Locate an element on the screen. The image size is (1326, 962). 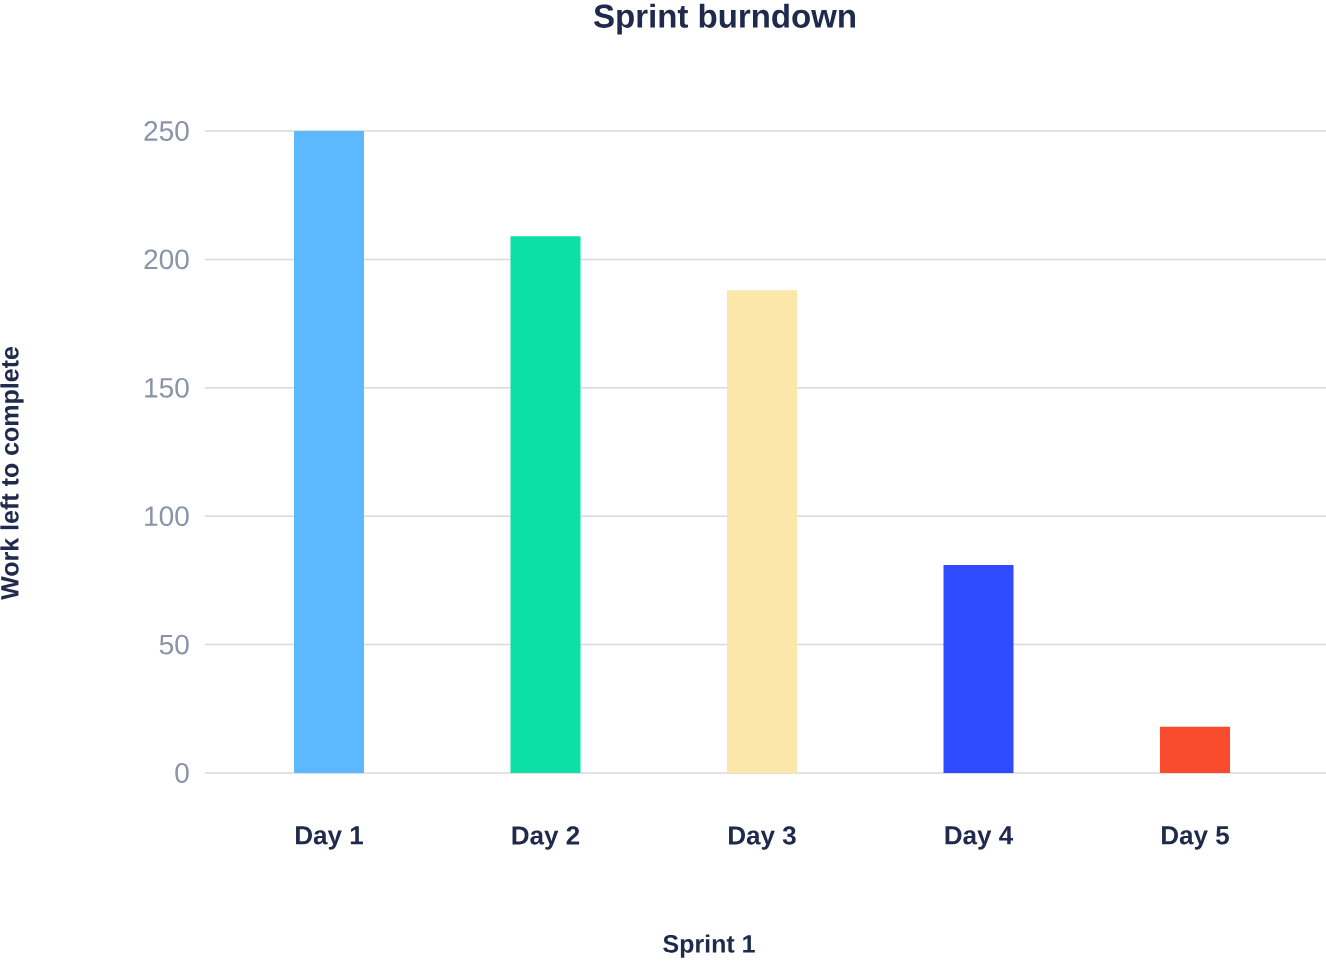
y-tick-label: 250 is located at coordinates (166, 131).